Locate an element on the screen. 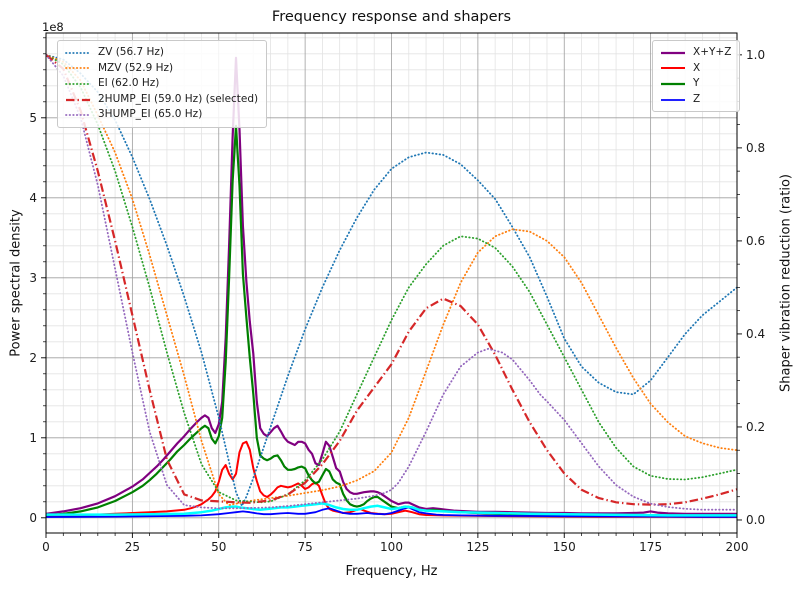 The width and height of the screenshot is (800, 600). left-tick-label: 2 is located at coordinates (33, 358).